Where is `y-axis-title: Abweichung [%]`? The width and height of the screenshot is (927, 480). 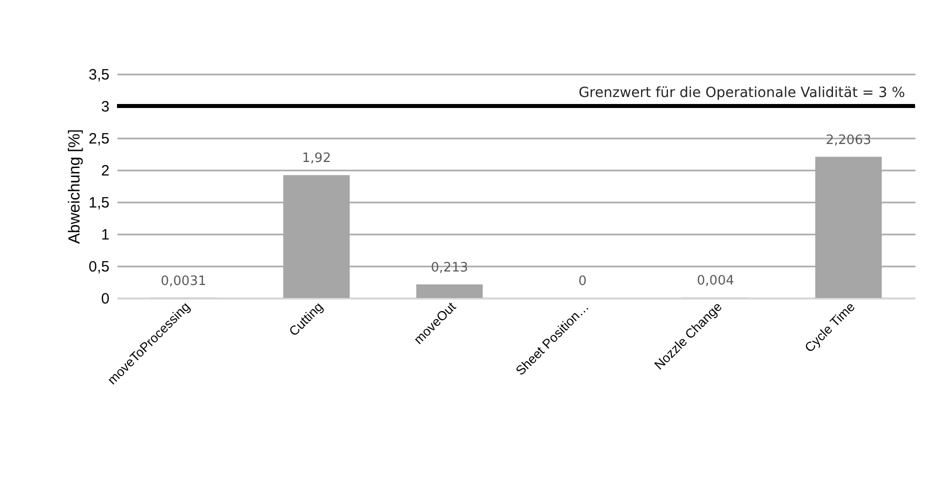
y-axis-title: Abweichung [%] is located at coordinates (75, 186).